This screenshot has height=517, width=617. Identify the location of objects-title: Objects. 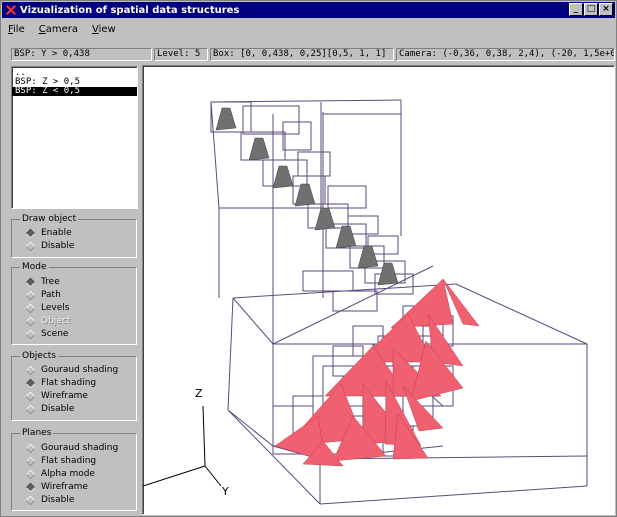
(39, 356).